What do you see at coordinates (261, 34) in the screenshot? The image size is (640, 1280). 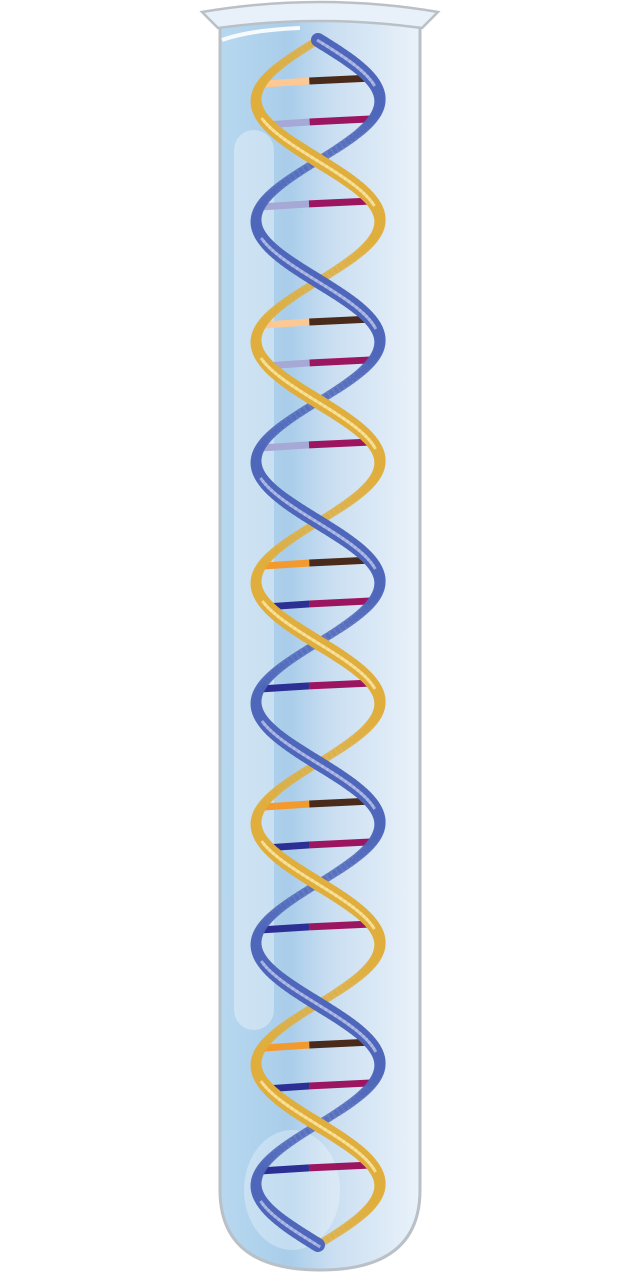 I see `rim-shine` at bounding box center [261, 34].